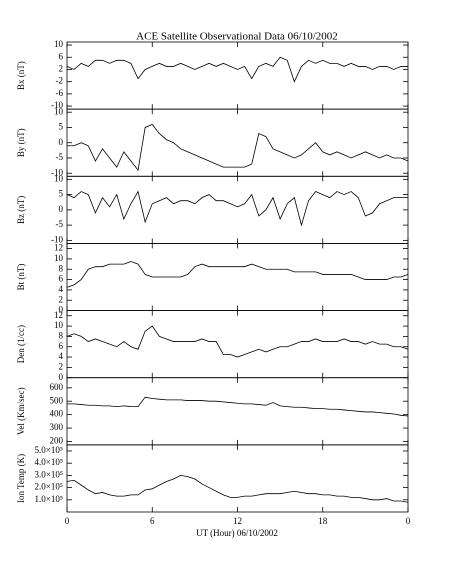 This screenshot has height=566, width=453. I want to click on y-axis-label: Bt (nT), so click(21, 277).